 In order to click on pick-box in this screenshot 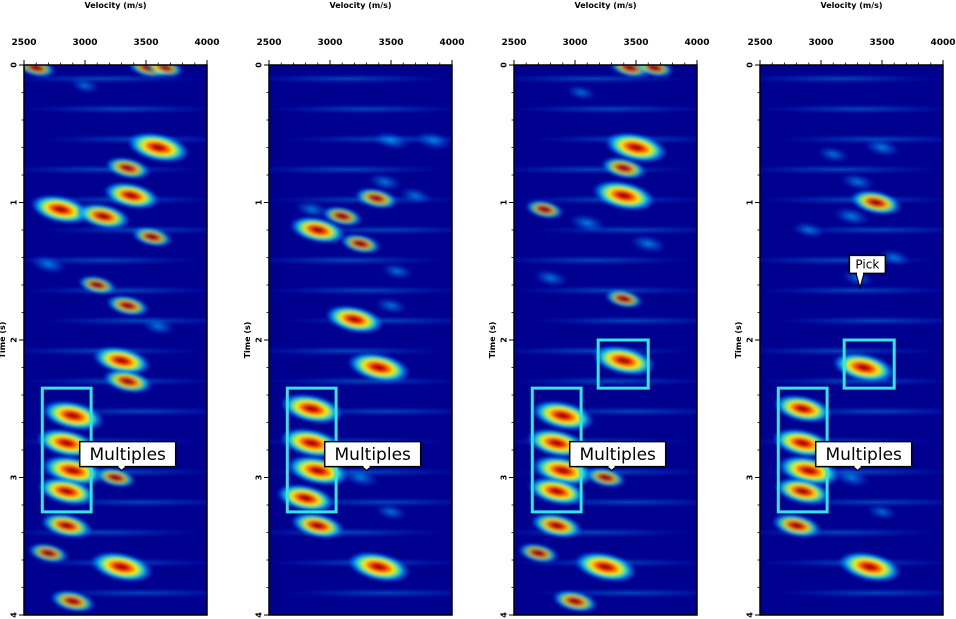, I will do `click(869, 364)`.